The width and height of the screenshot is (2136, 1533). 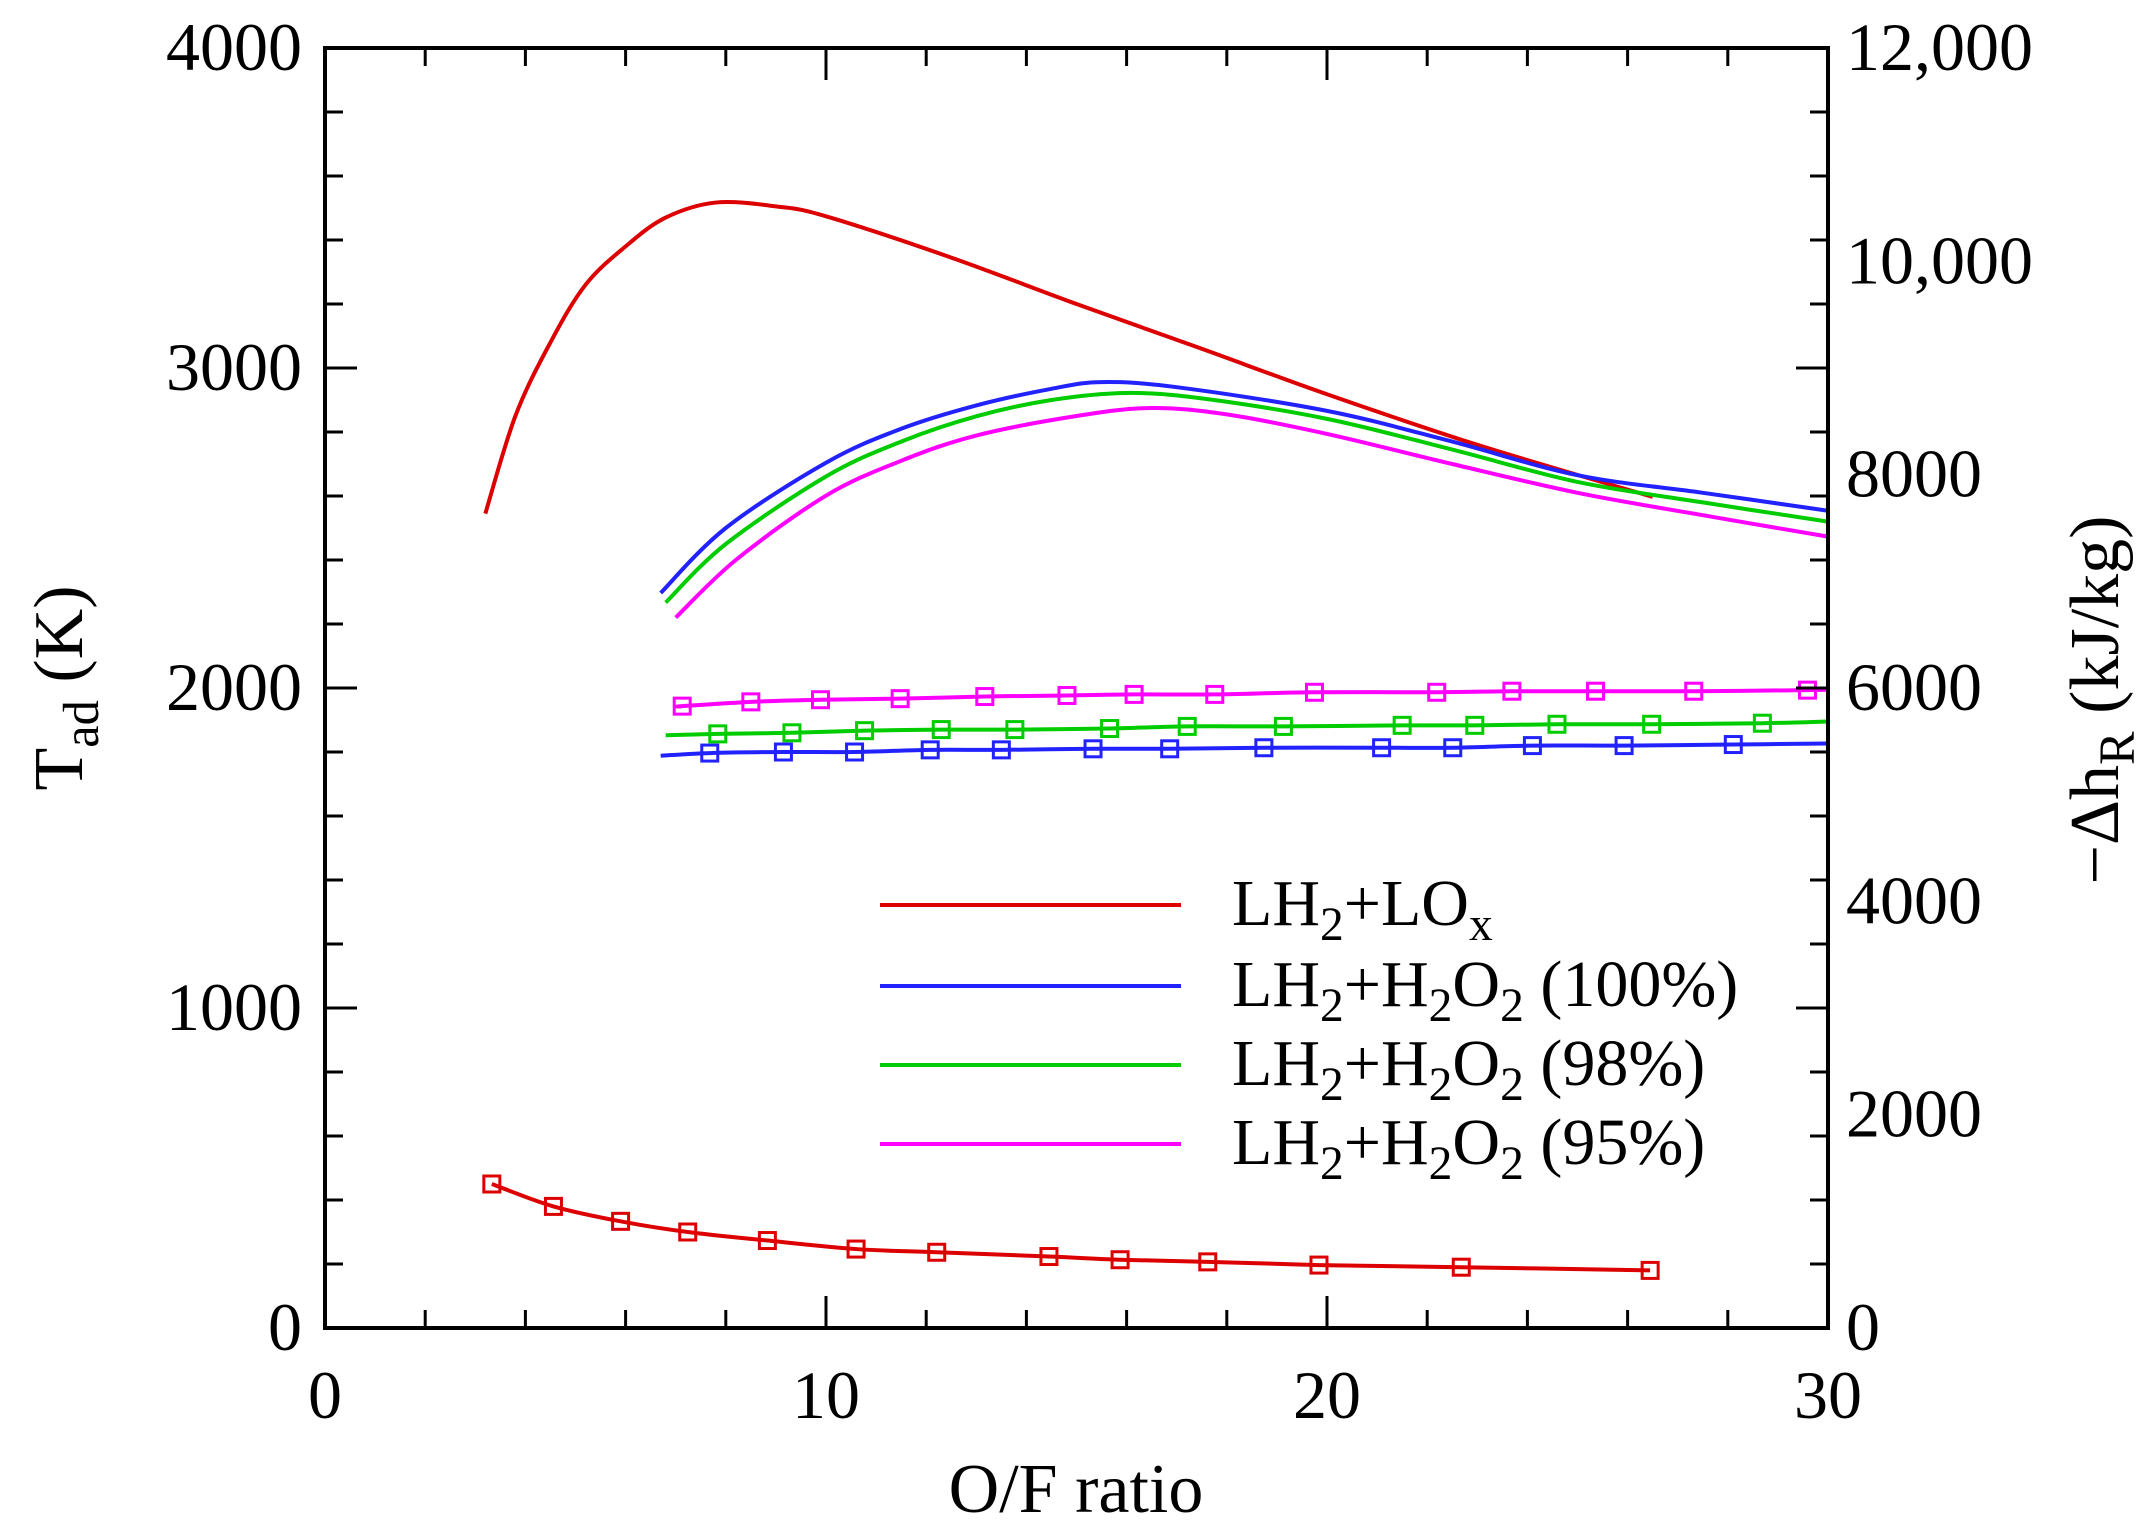 What do you see at coordinates (1939, 260) in the screenshot?
I see `y-right-tick-label: 10,000` at bounding box center [1939, 260].